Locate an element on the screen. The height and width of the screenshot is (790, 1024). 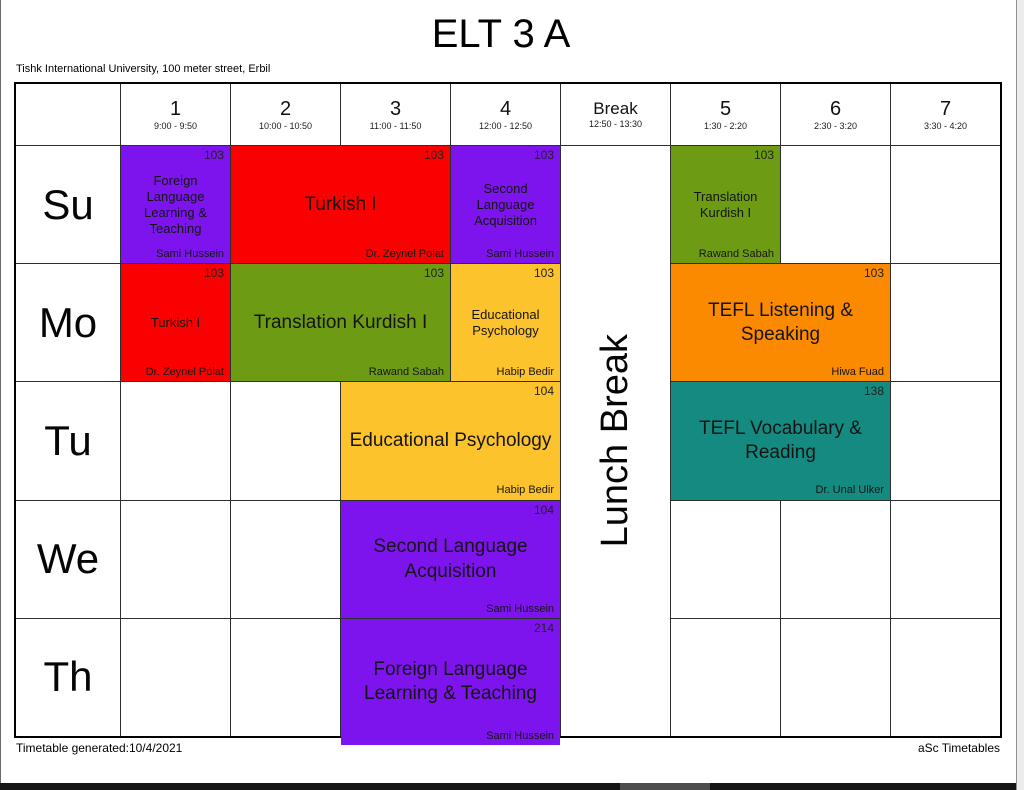
period-number: 6 is located at coordinates (835, 108).